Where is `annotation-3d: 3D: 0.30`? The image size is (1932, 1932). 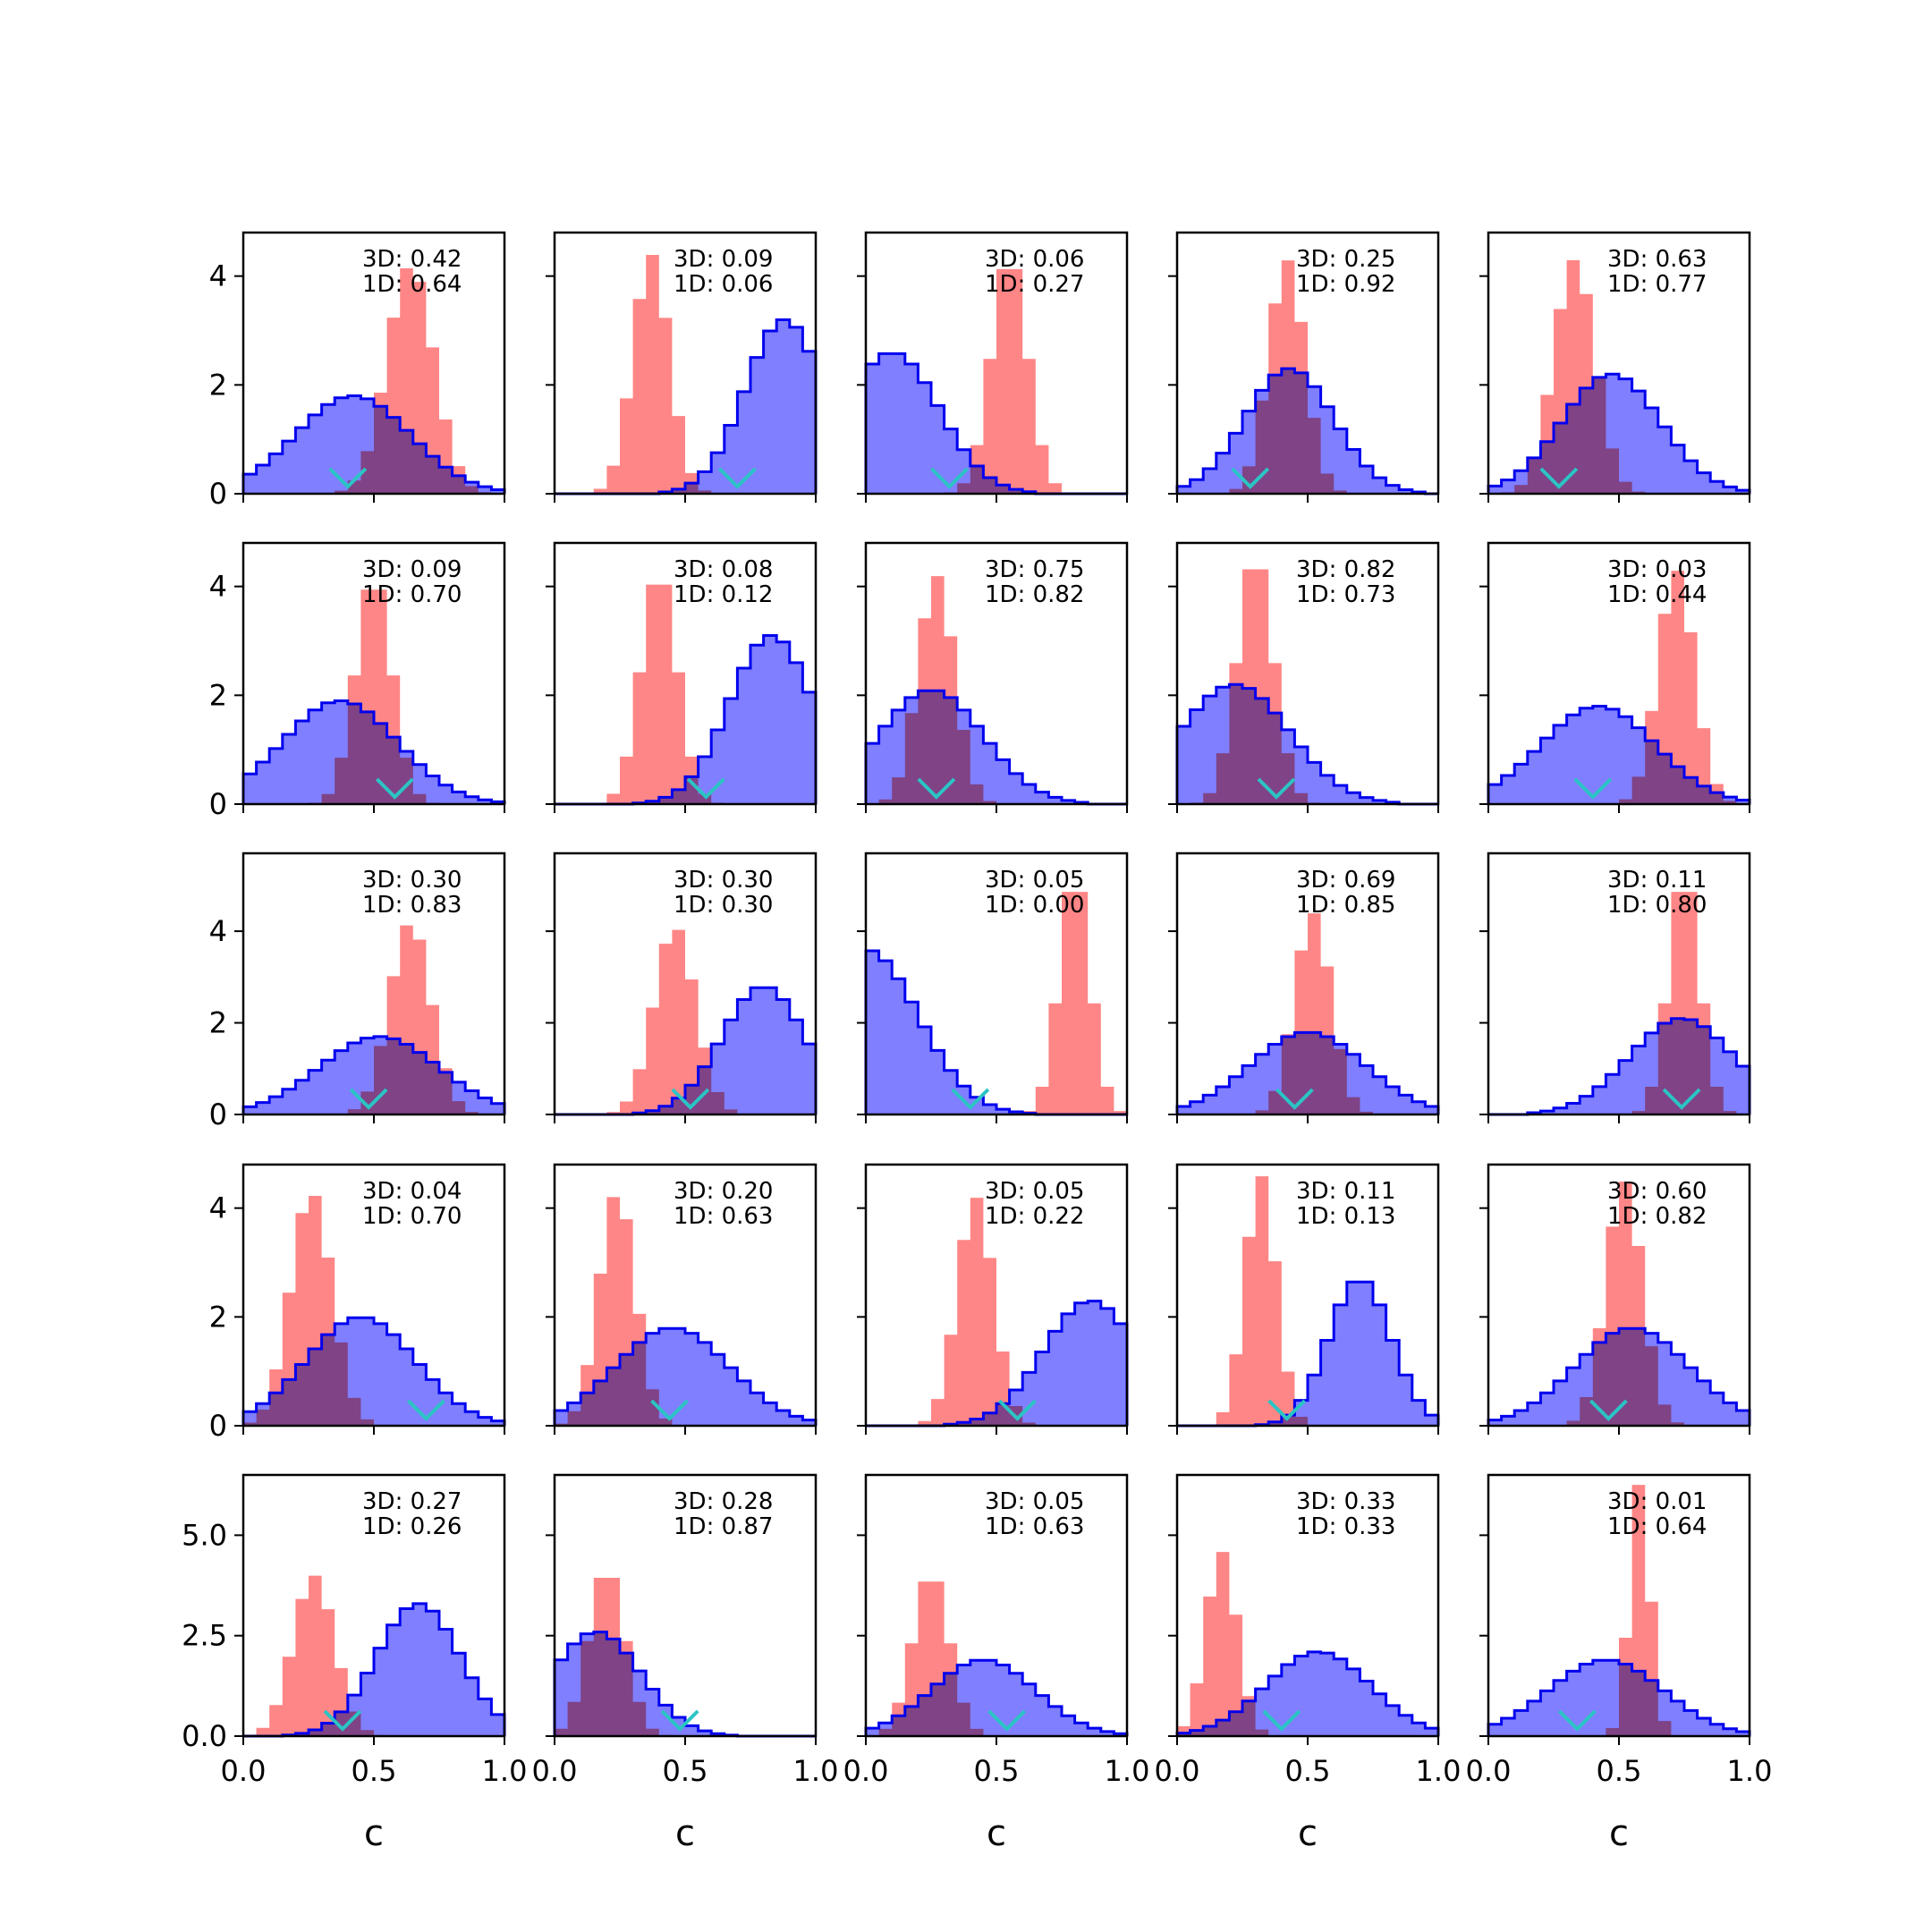 annotation-3d: 3D: 0.30 is located at coordinates (412, 880).